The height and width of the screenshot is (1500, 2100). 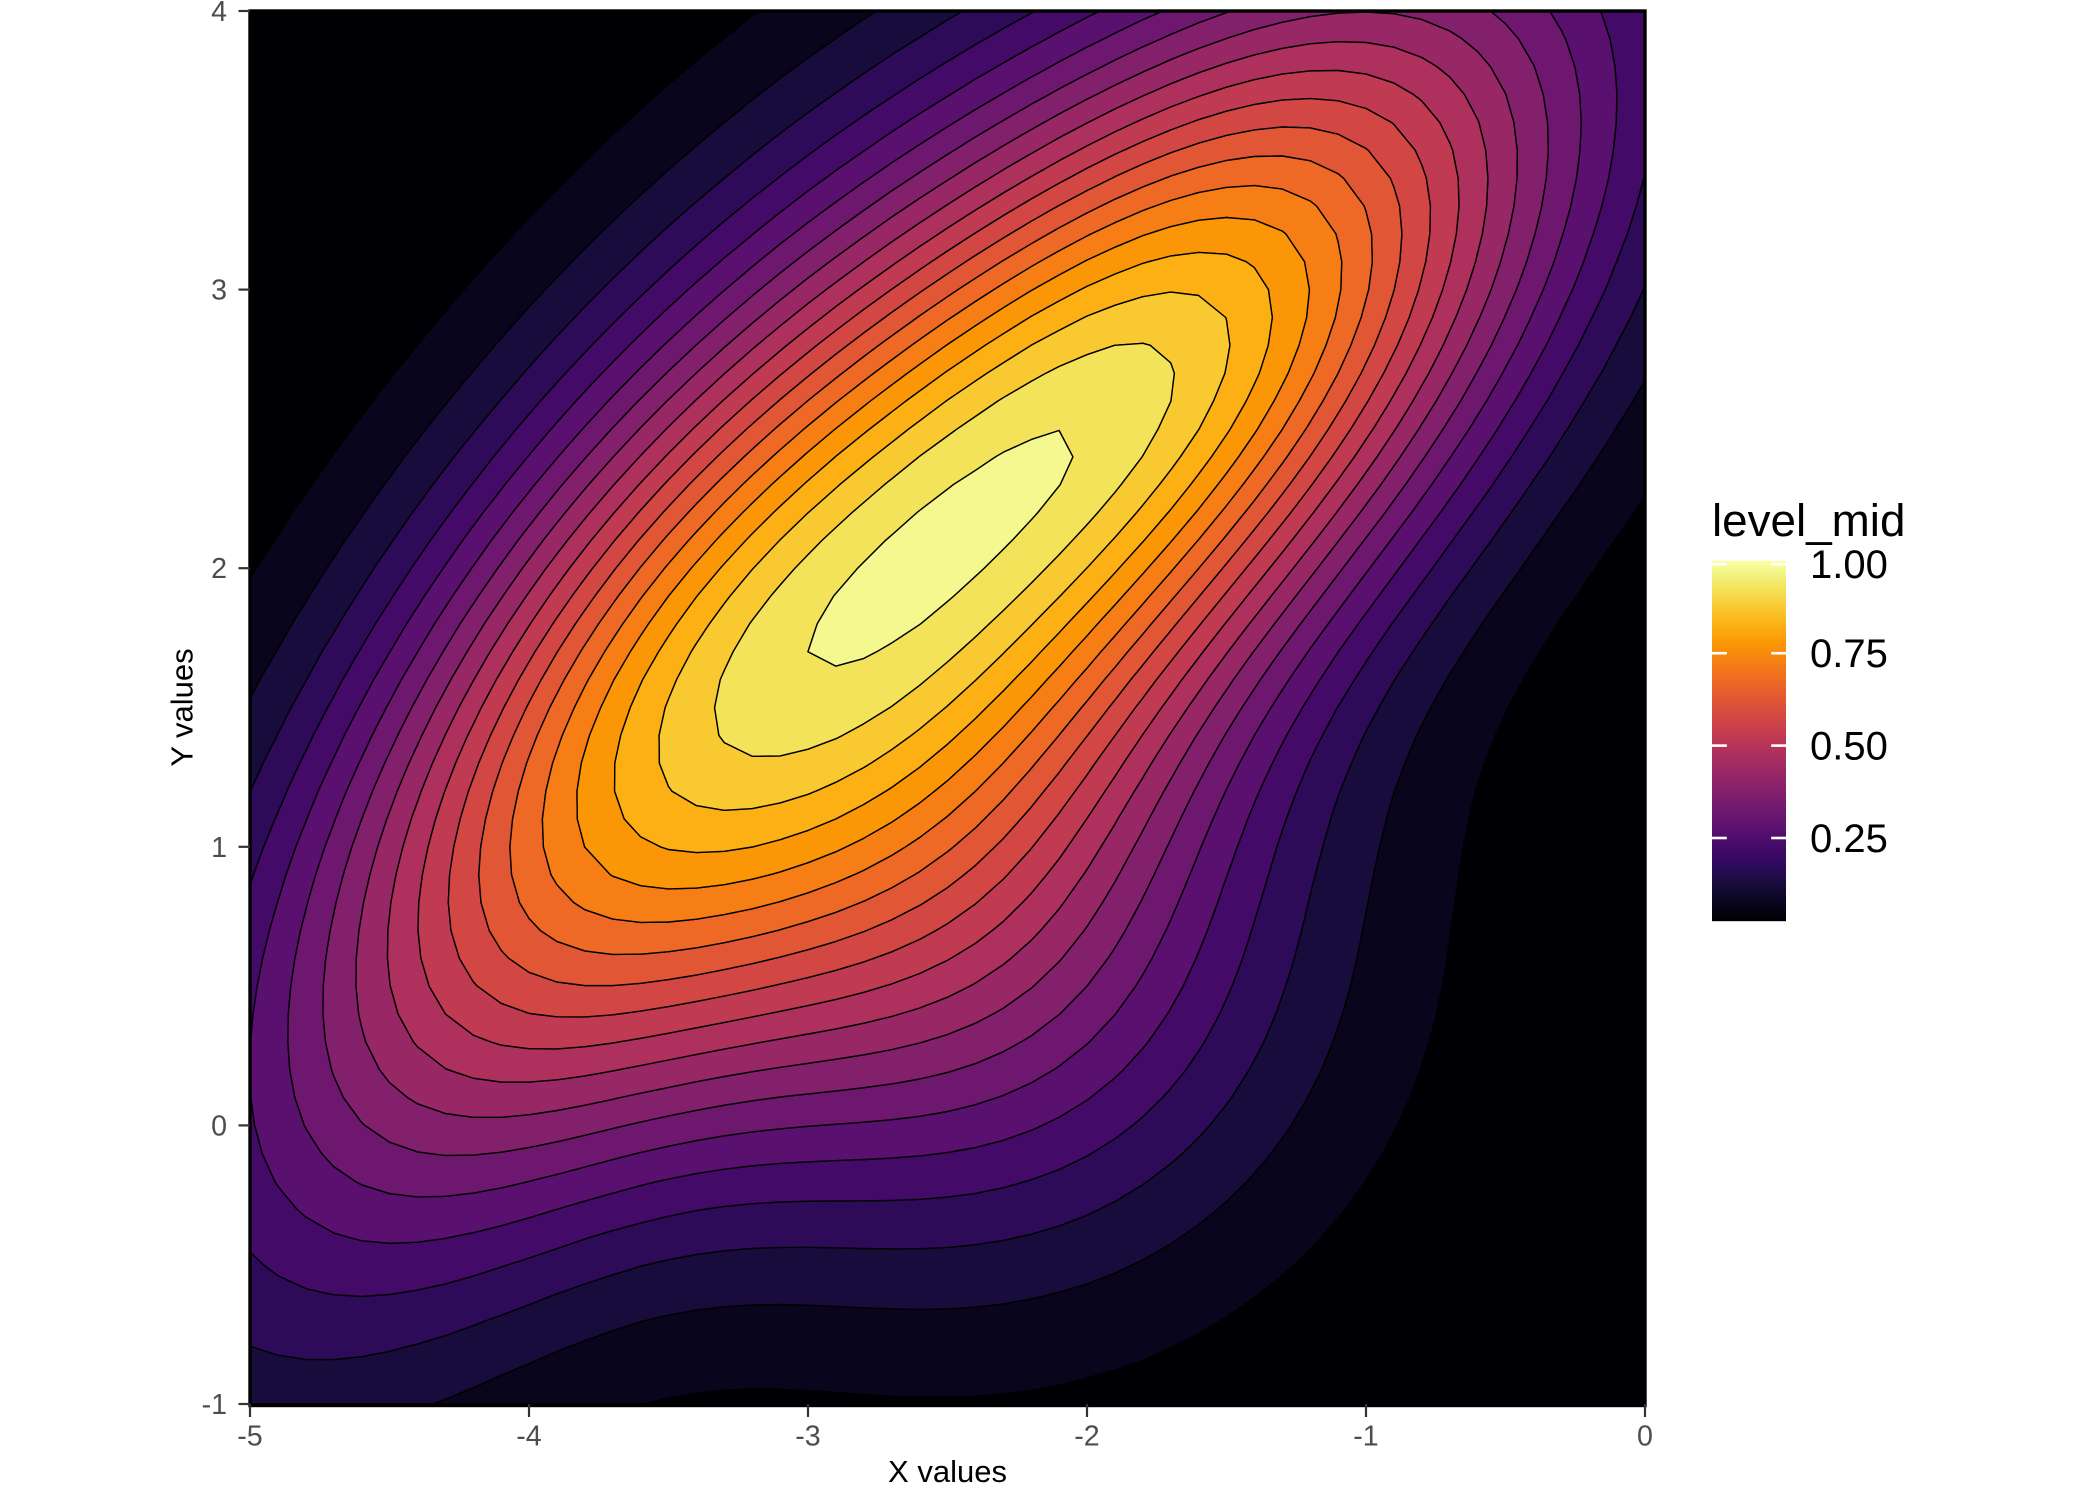 I want to click on svg-text: 3, so click(x=219, y=291).